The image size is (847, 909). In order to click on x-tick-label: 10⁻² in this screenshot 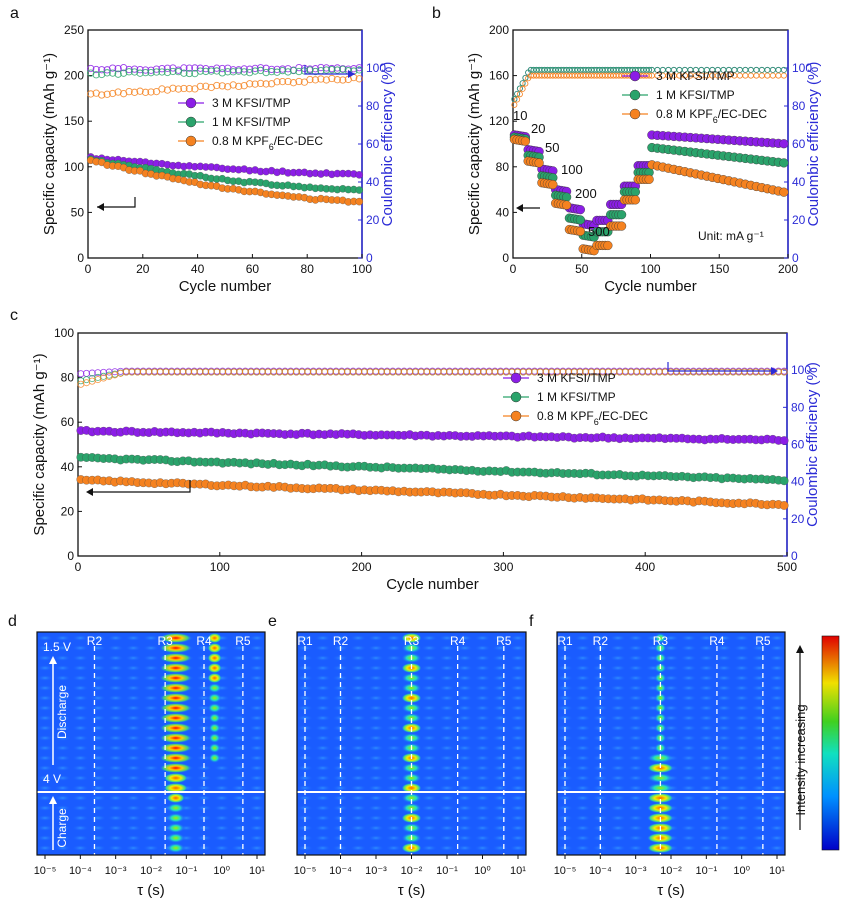, I will do `click(671, 871)`.